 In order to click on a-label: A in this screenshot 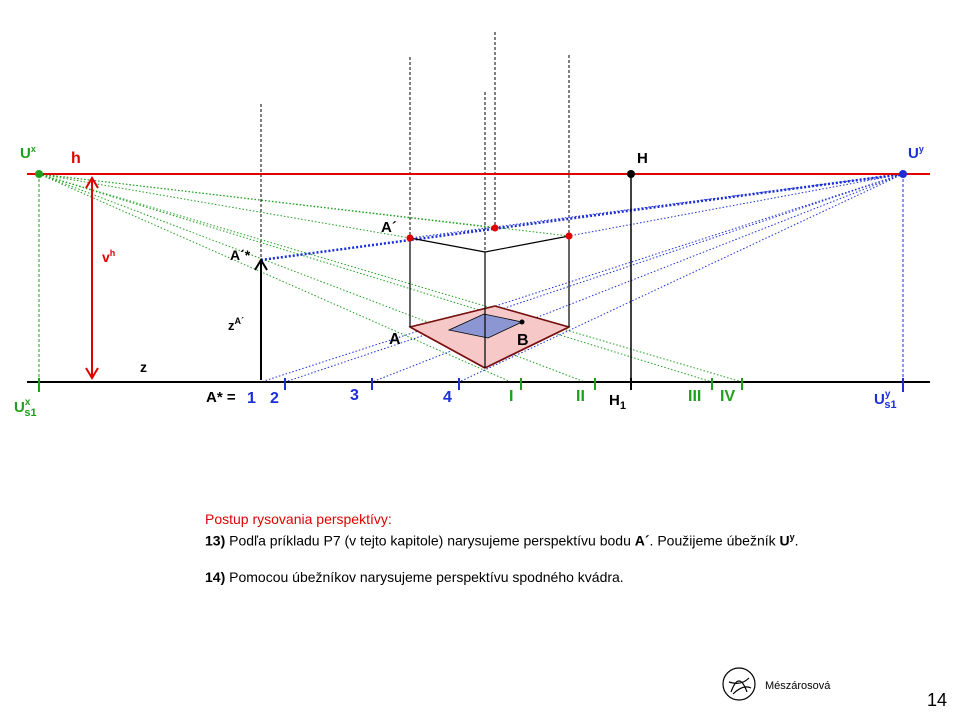, I will do `click(395, 339)`.